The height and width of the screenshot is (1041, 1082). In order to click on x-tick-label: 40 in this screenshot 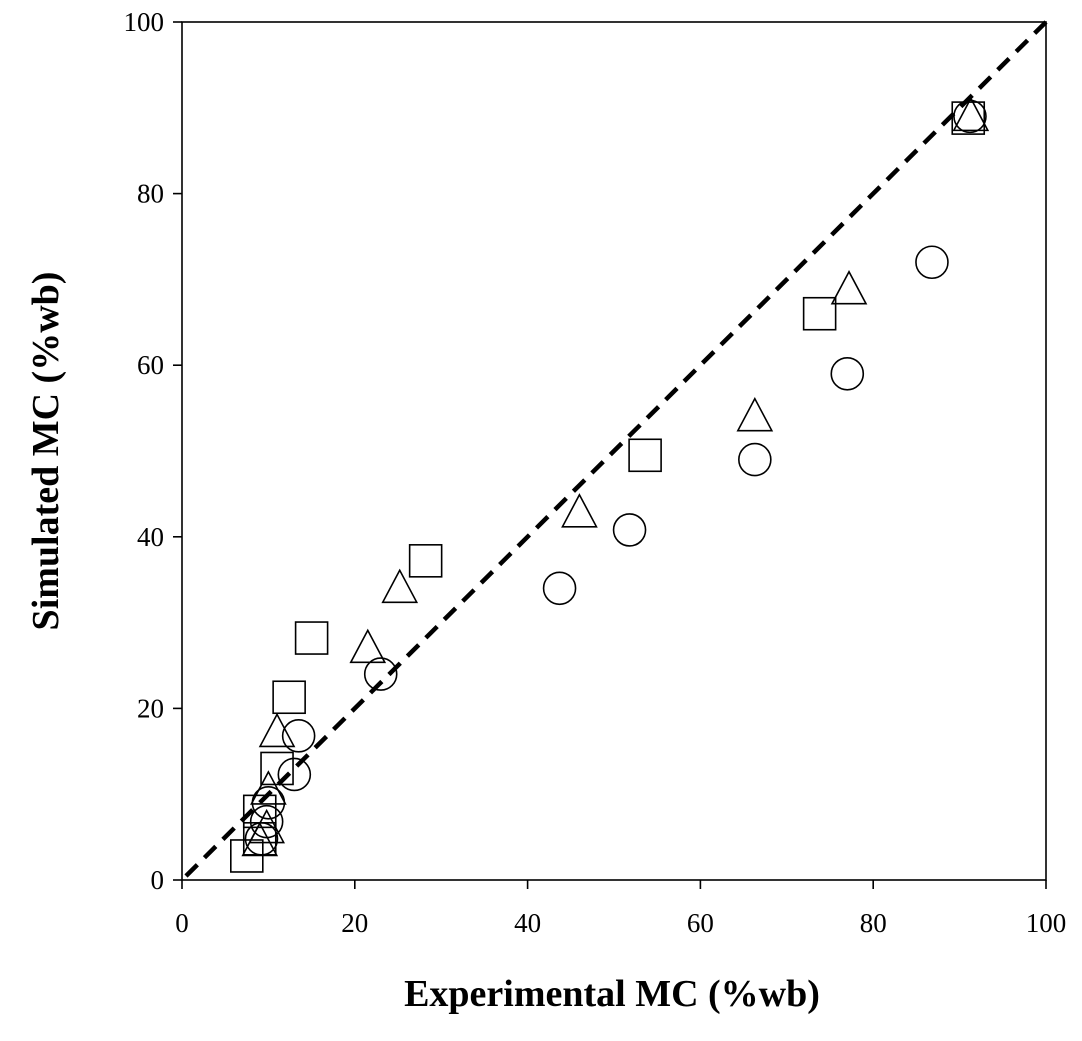, I will do `click(527, 923)`.